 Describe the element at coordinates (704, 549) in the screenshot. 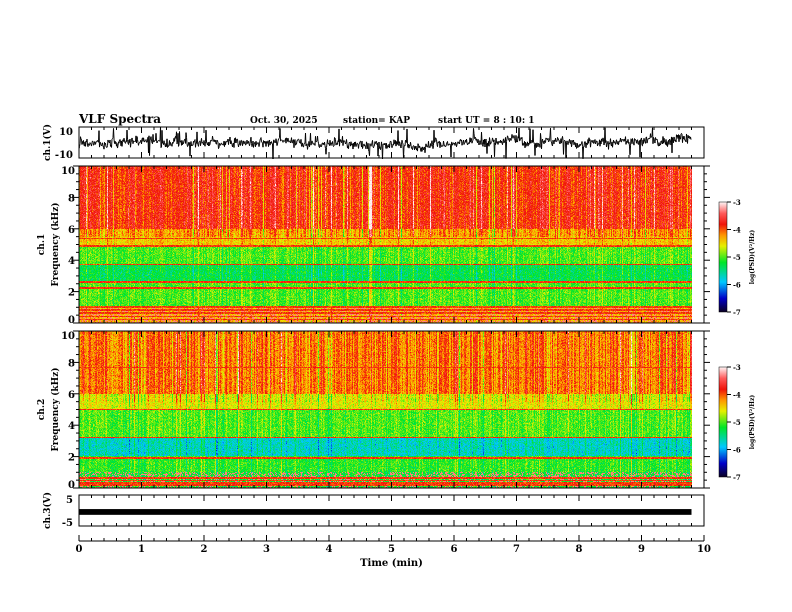

I see `x-tick-label: 10` at that location.